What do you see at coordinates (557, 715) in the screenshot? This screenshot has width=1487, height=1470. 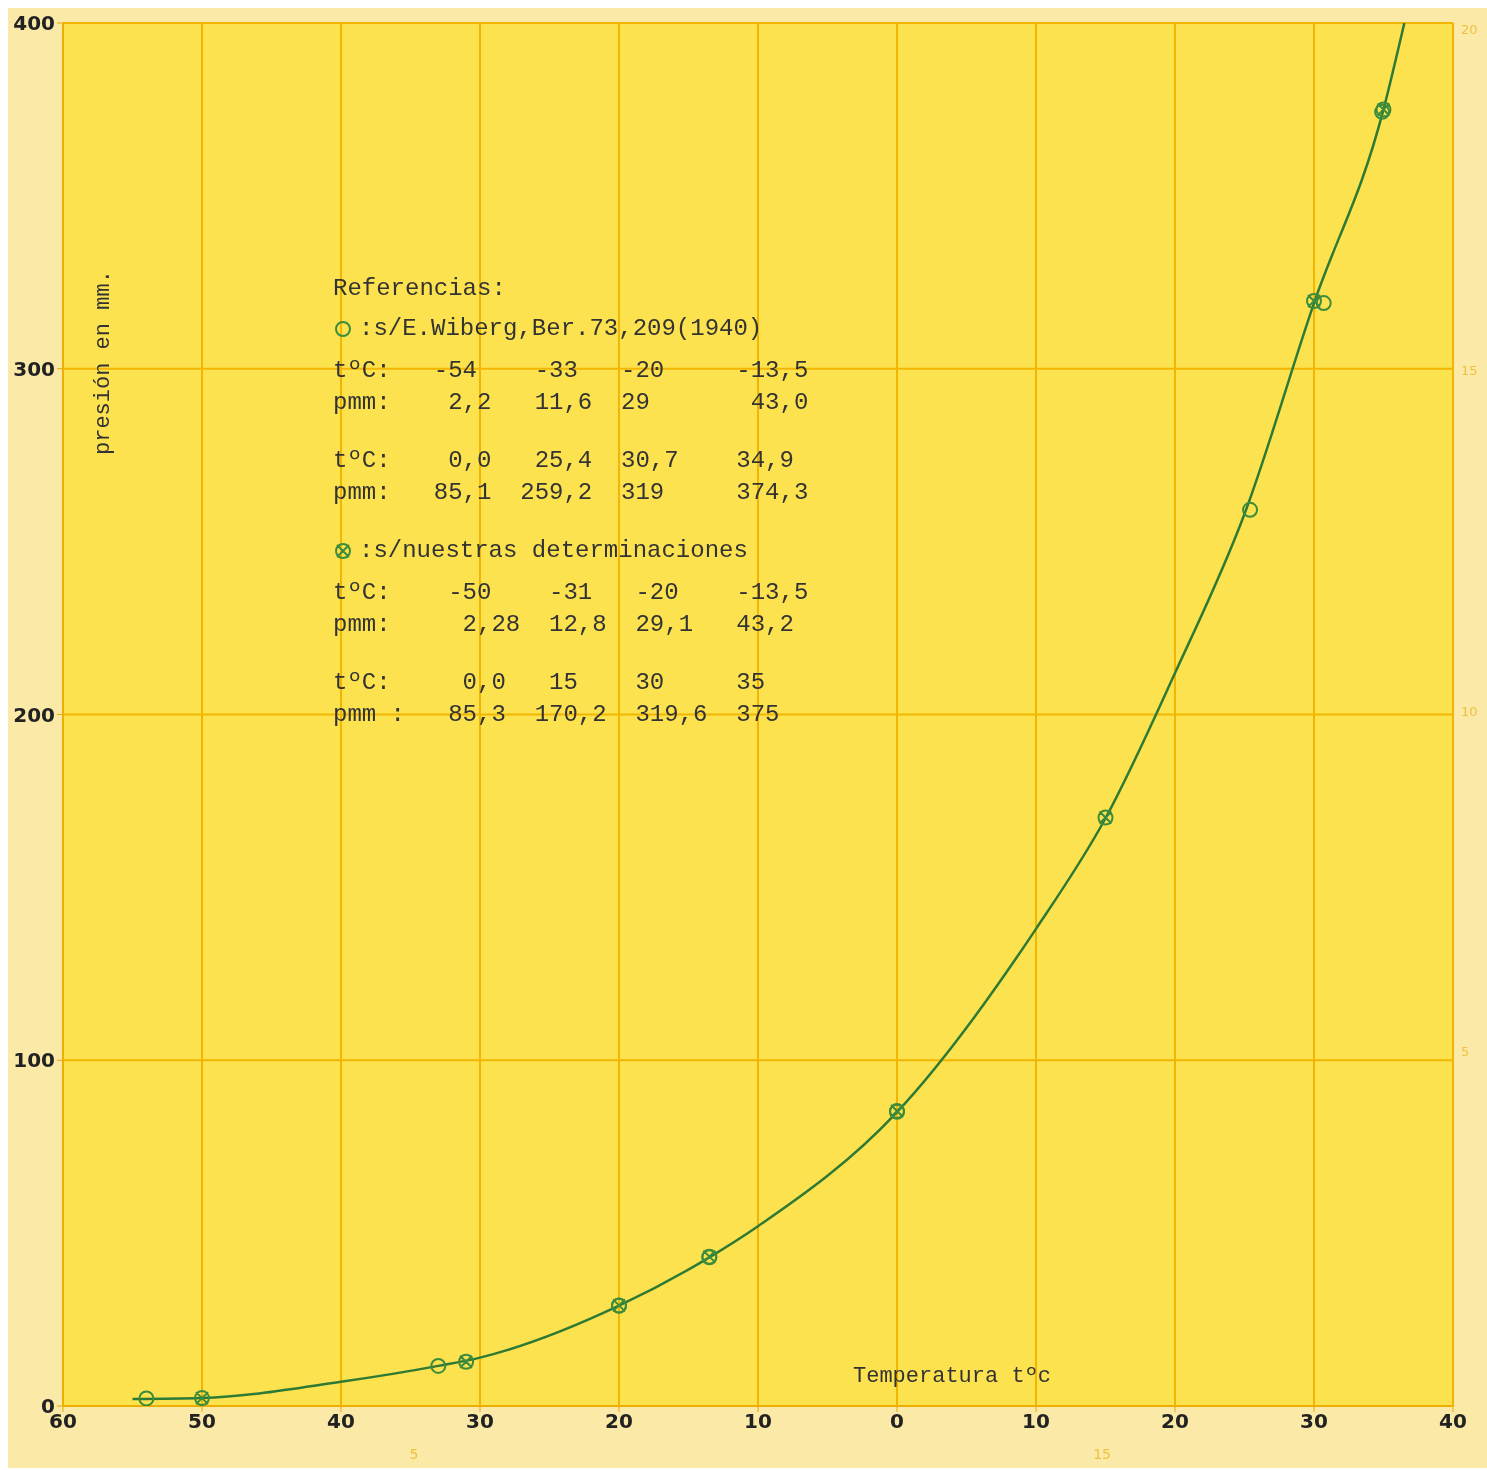 I see `annotation: pmm : 85,3 170,2 319,6 375` at bounding box center [557, 715].